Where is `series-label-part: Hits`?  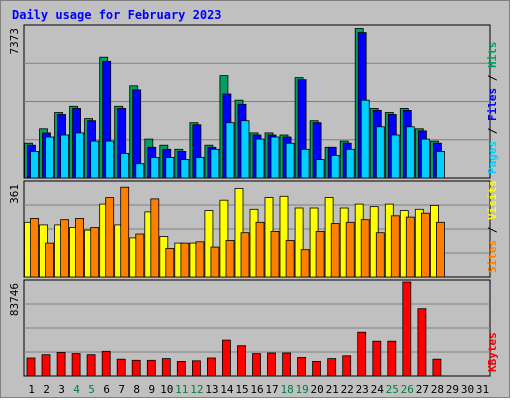
series-label-part: Hits is located at coordinates (492, 55).